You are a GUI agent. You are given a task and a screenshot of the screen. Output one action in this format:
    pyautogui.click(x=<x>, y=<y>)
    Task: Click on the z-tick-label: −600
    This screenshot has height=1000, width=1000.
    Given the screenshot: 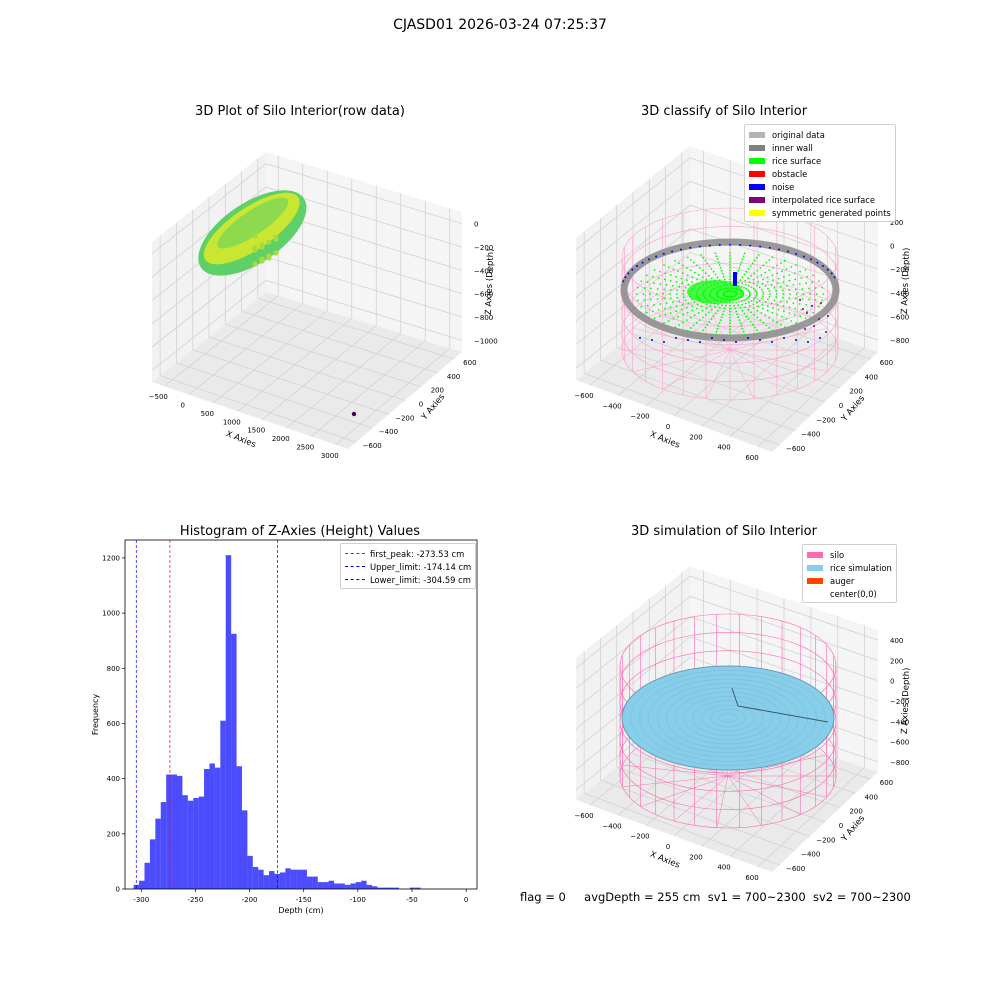 What is the action you would take?
    pyautogui.click(x=483, y=295)
    